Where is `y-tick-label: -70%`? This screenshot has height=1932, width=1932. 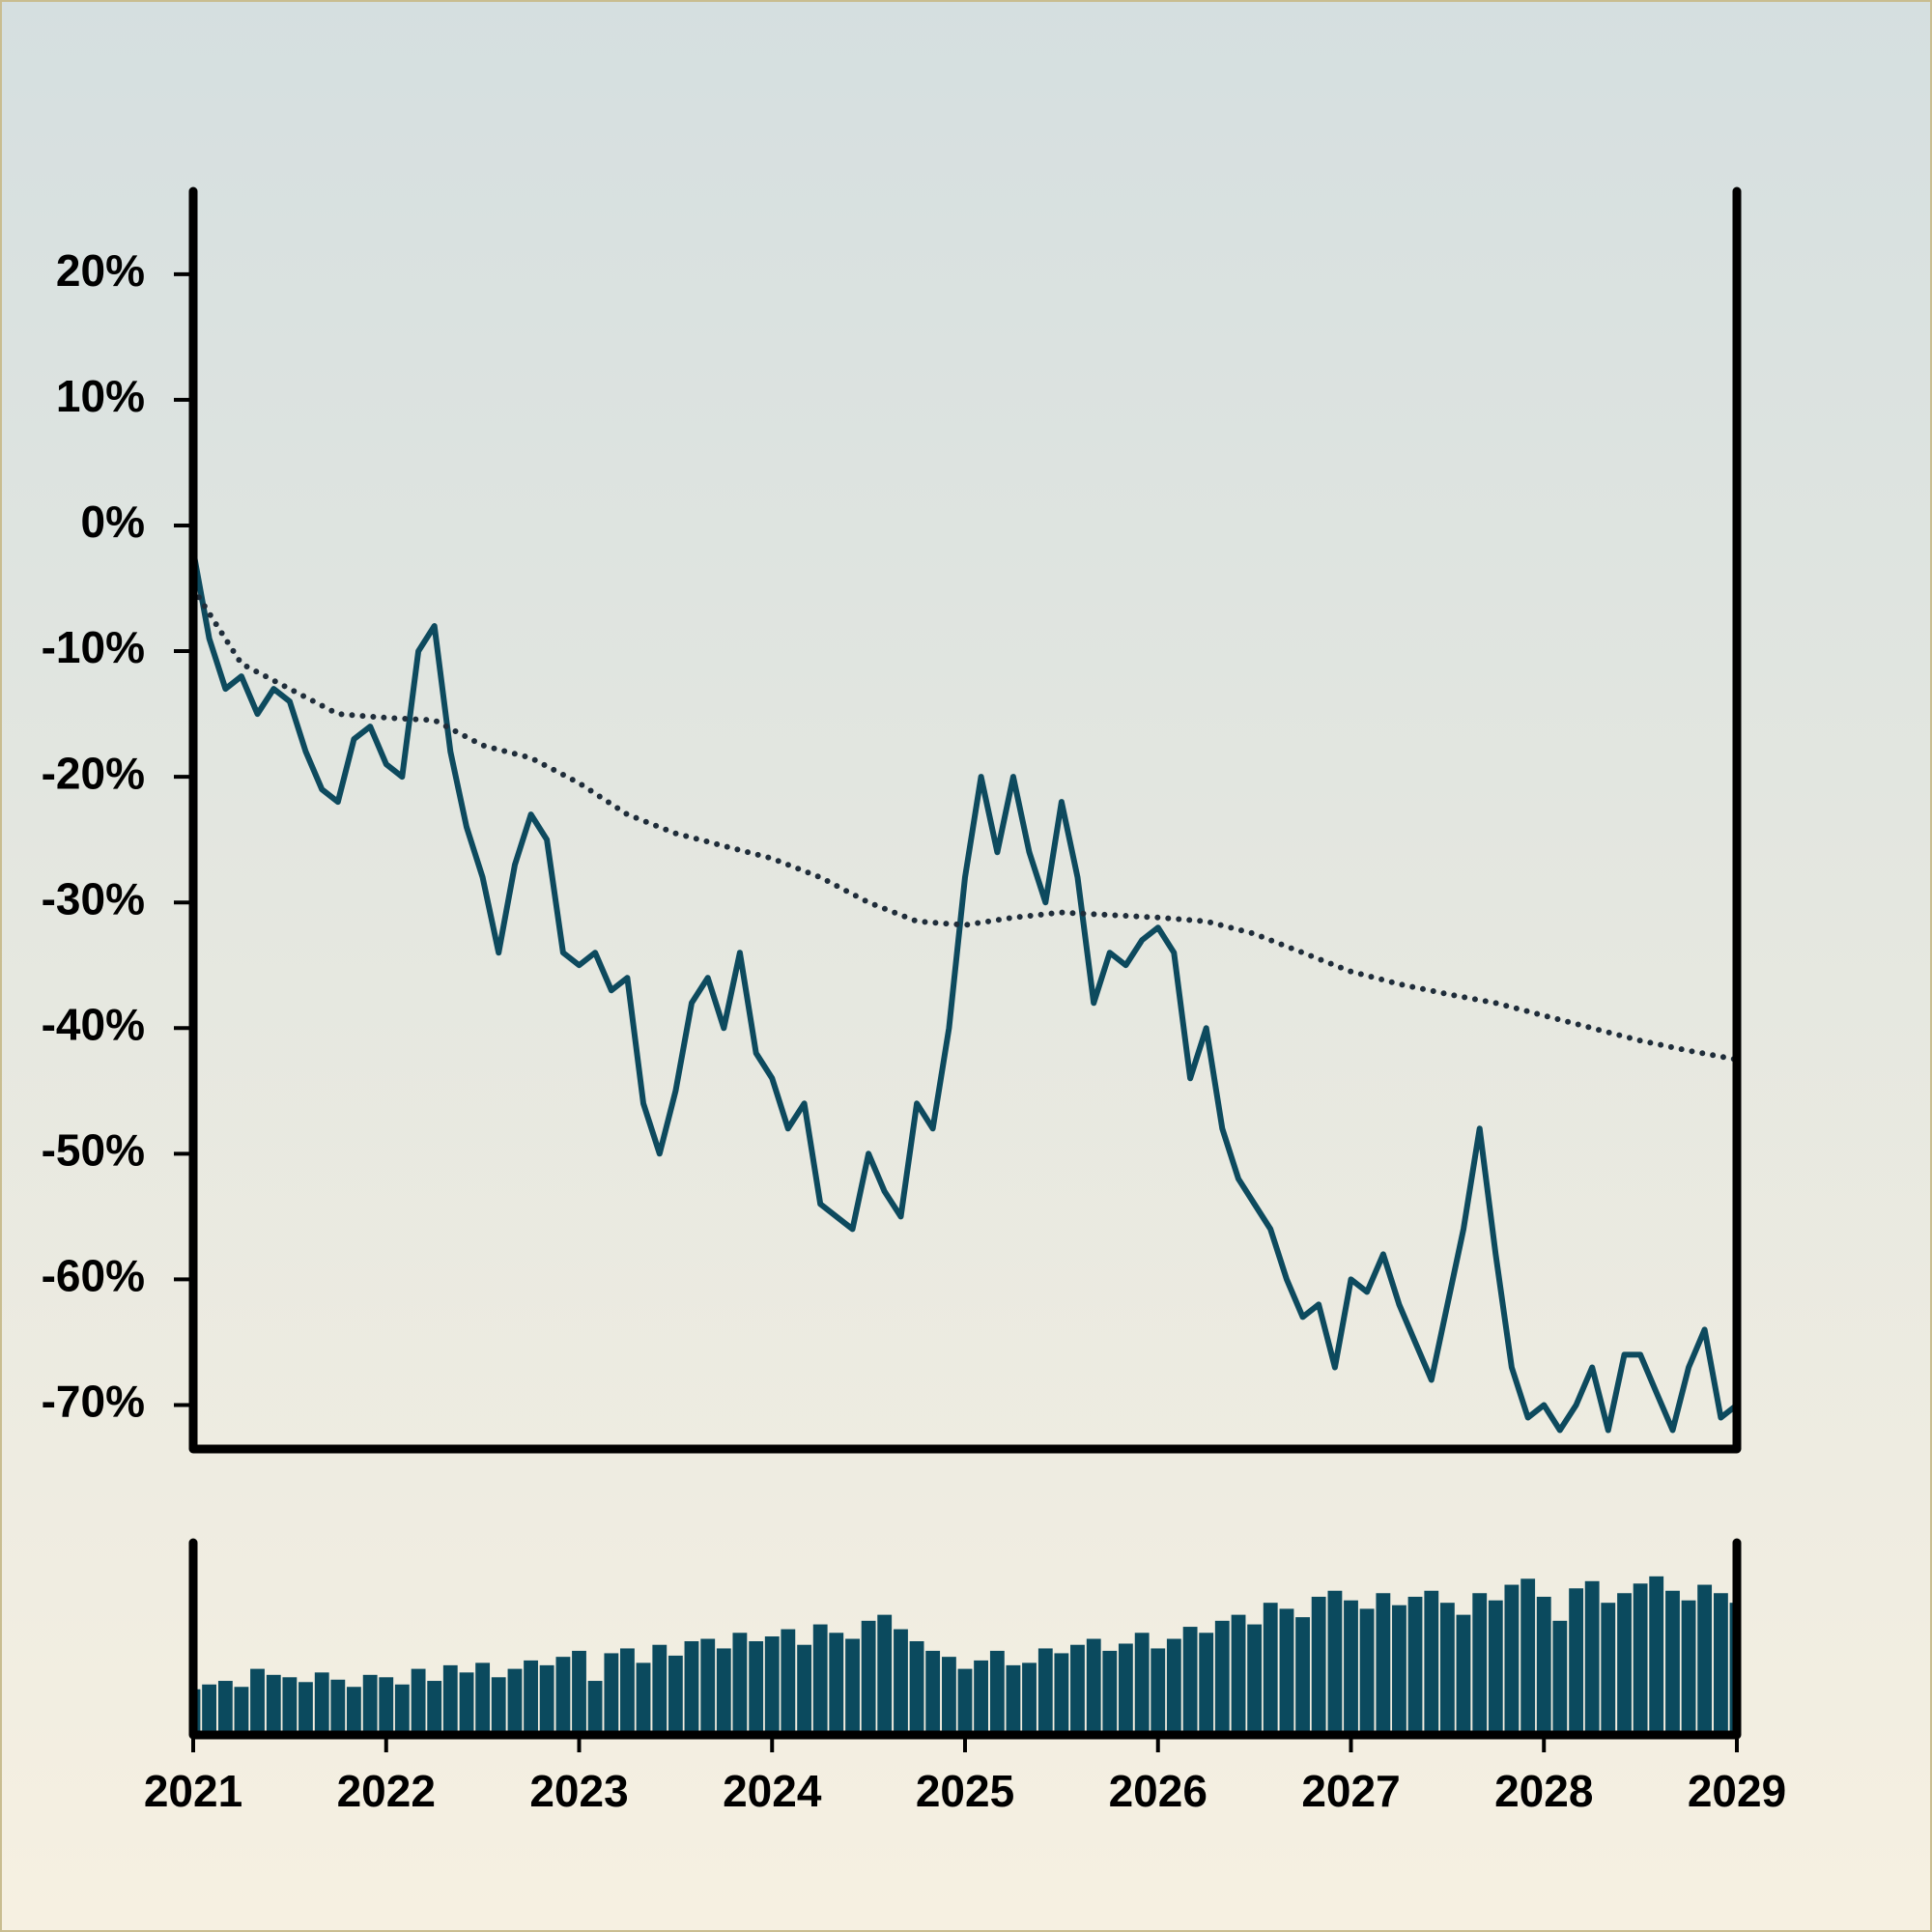
y-tick-label: -70% is located at coordinates (93, 1402).